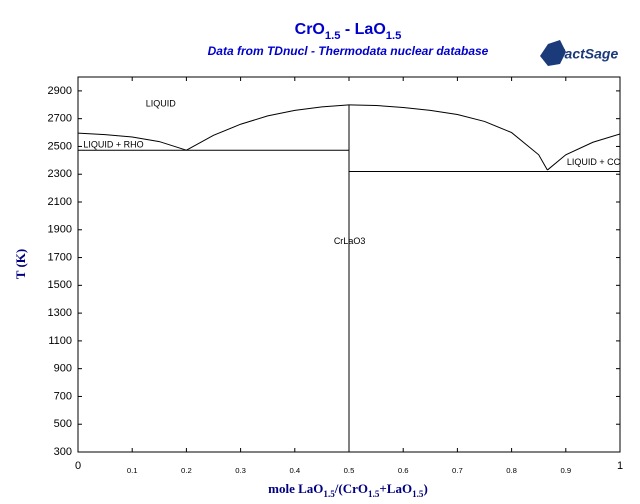 The width and height of the screenshot is (640, 504). What do you see at coordinates (20, 264) in the screenshot?
I see `y-axis-label: T (K)` at bounding box center [20, 264].